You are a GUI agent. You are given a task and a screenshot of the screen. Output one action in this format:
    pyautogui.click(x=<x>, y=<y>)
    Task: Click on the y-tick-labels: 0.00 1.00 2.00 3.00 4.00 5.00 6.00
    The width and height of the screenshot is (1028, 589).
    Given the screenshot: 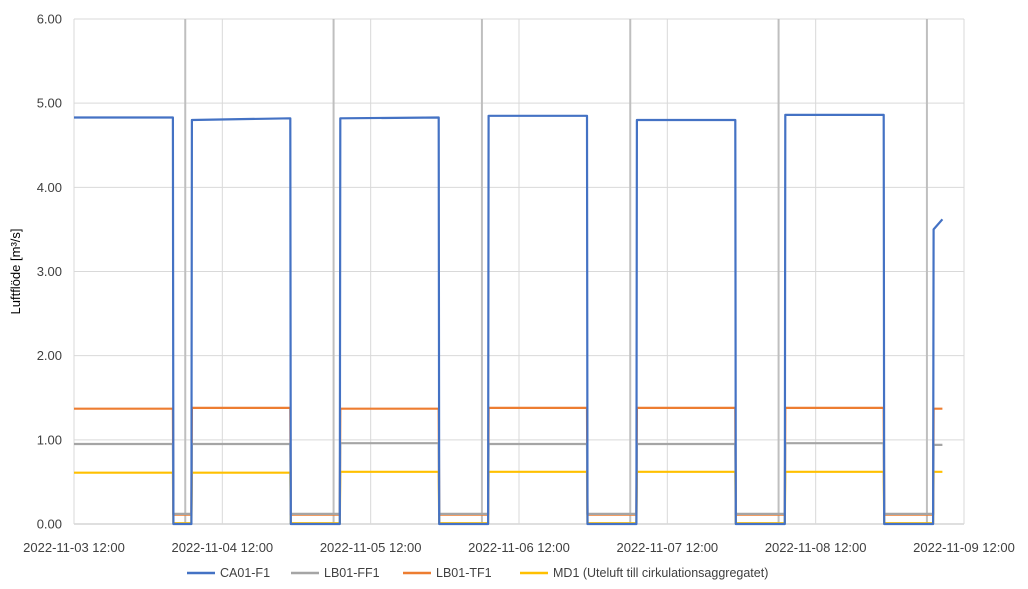 What is the action you would take?
    pyautogui.click(x=49, y=272)
    